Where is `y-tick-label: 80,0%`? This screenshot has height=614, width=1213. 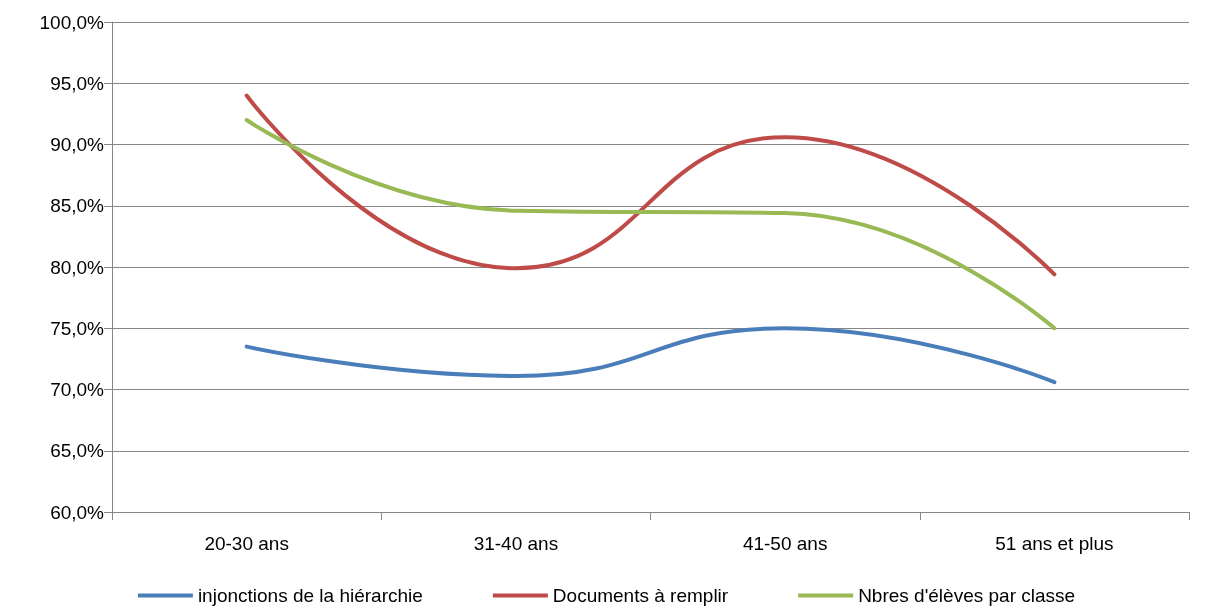 y-tick-label: 80,0% is located at coordinates (77, 267).